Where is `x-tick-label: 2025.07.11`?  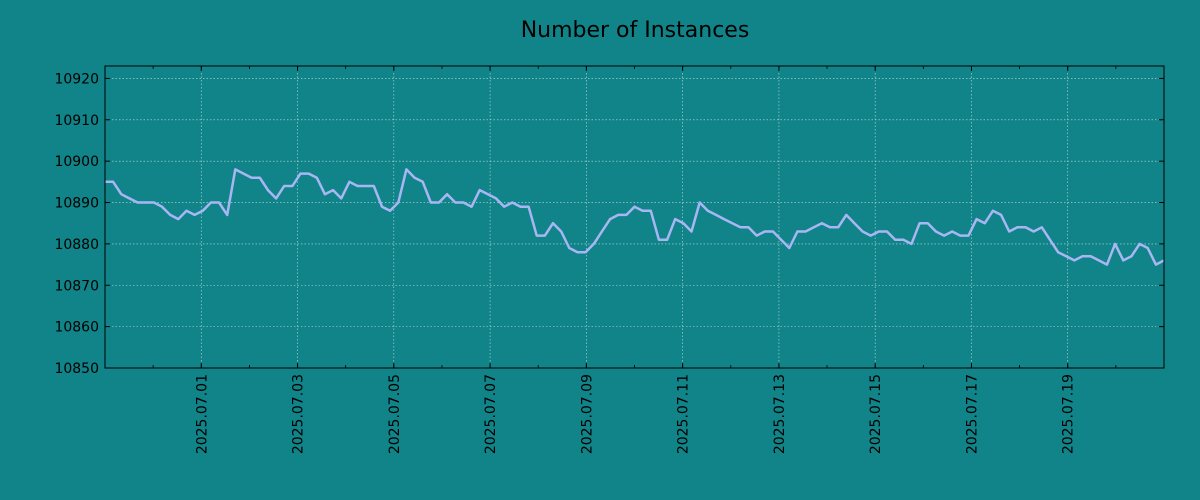 x-tick-label: 2025.07.11 is located at coordinates (684, 414).